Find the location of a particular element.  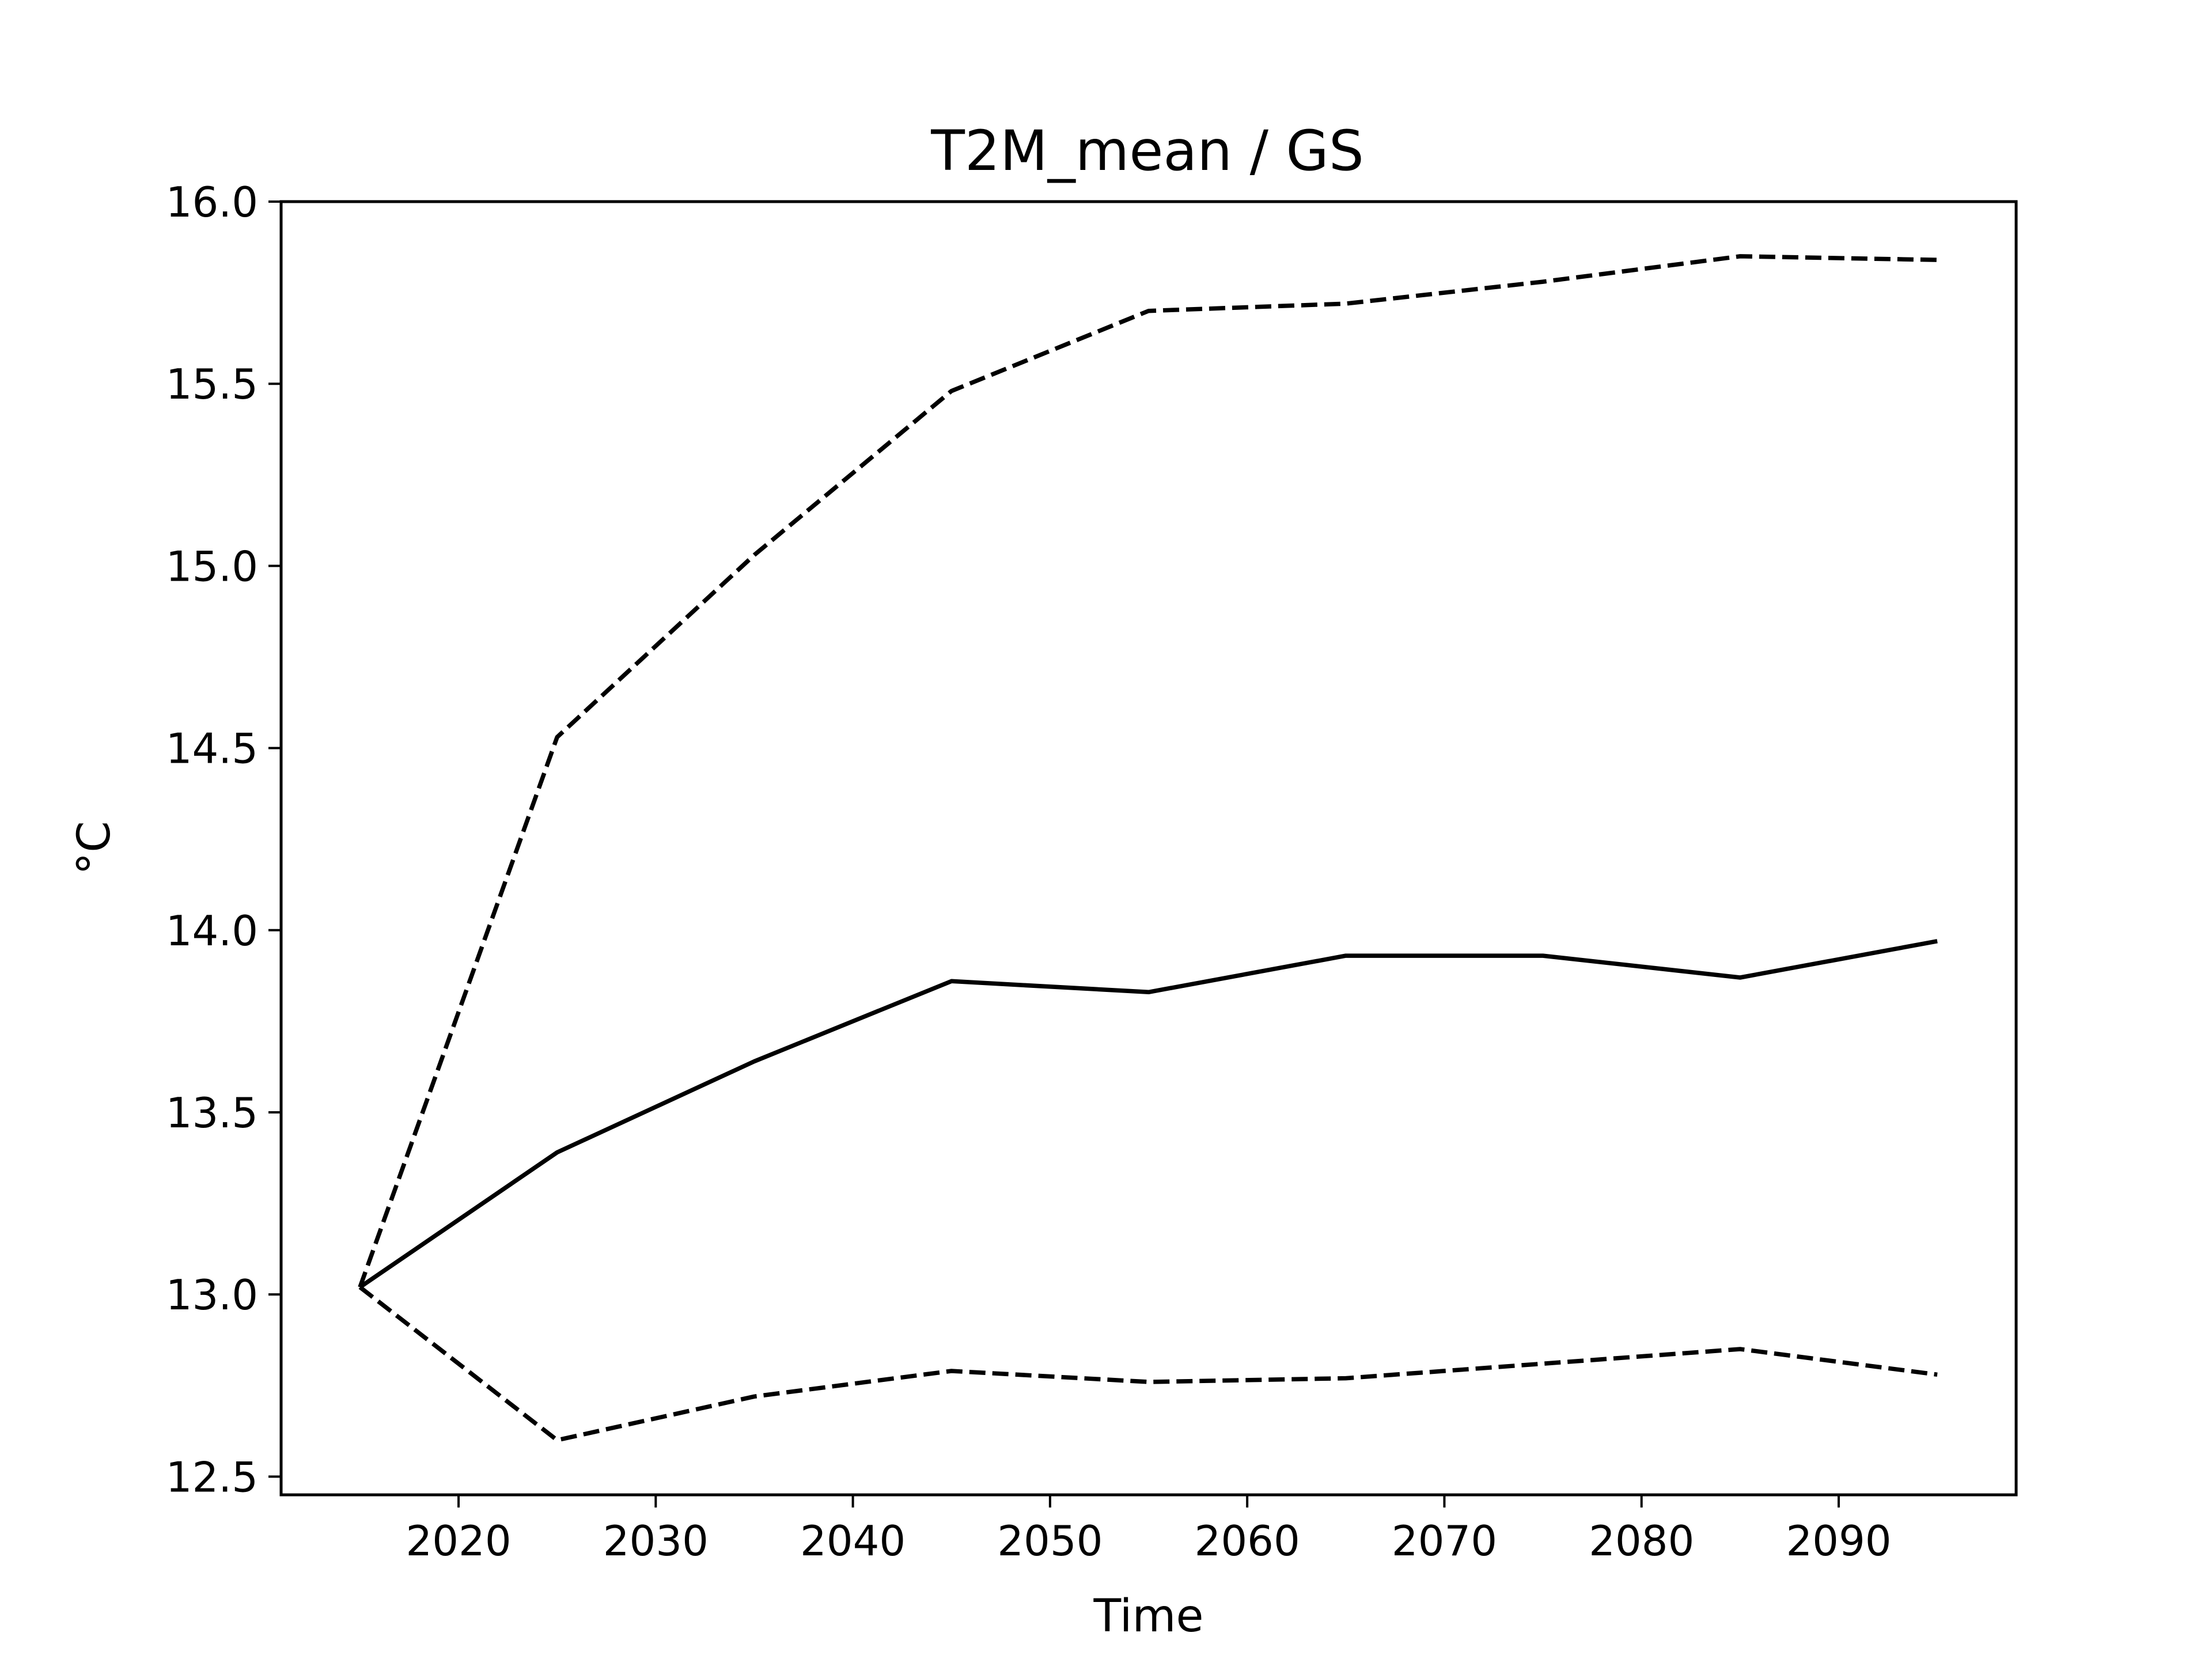

y-tick-label: 15.0 is located at coordinates (212, 566).